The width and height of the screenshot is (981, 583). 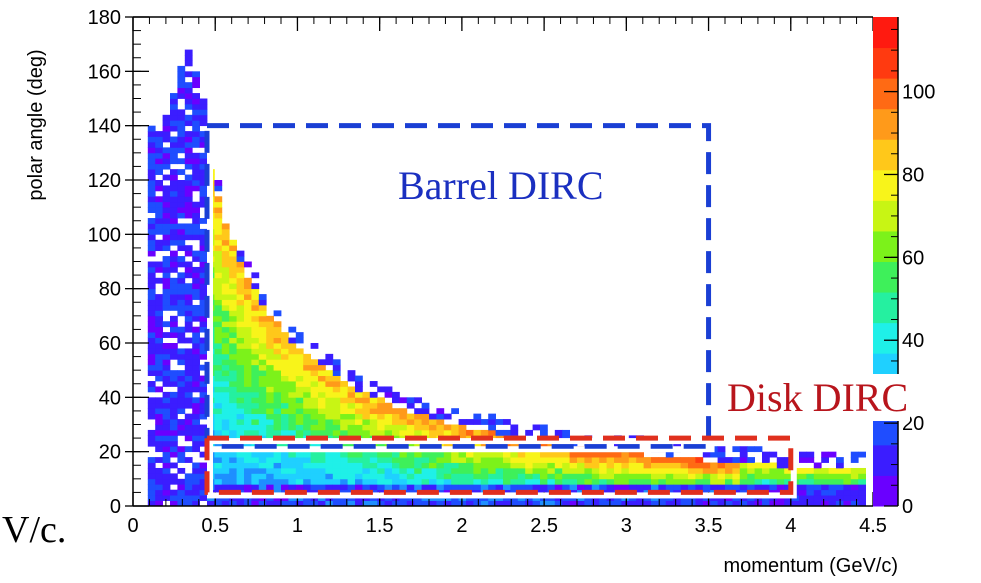 I want to click on x-tick-label: 2, so click(x=461, y=526).